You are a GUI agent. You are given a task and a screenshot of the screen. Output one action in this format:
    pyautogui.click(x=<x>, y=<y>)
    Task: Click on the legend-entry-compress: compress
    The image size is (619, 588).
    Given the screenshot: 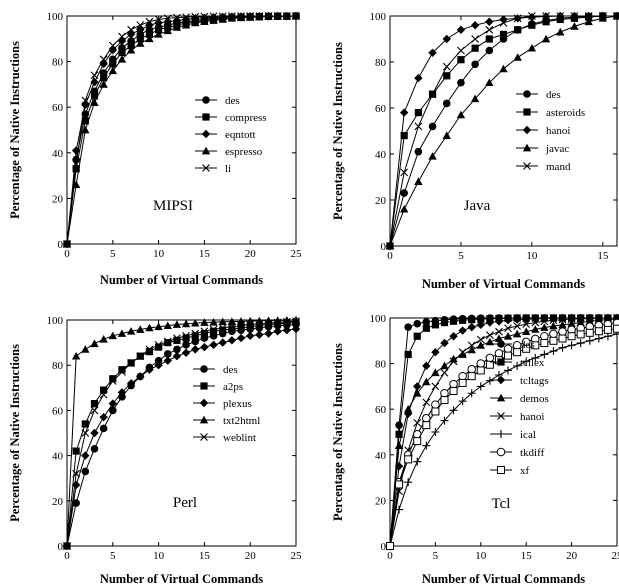 What is the action you would take?
    pyautogui.click(x=231, y=118)
    